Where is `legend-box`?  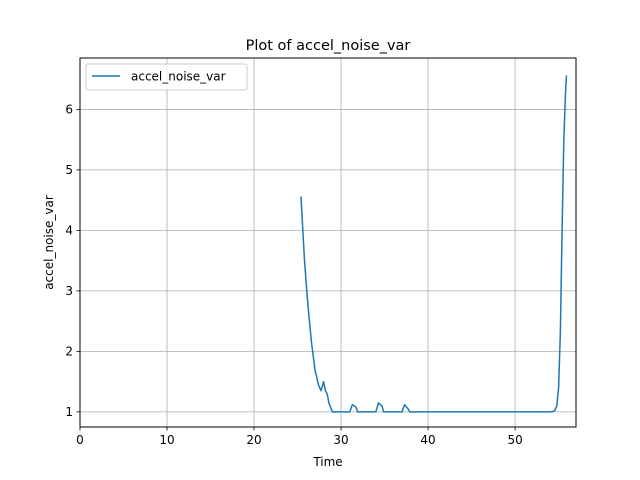 legend-box is located at coordinates (166, 77).